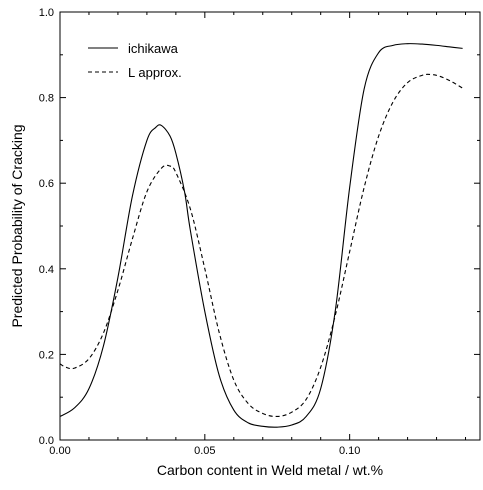 Image resolution: width=483 pixels, height=490 pixels. What do you see at coordinates (46, 184) in the screenshot?
I see `y-tick-label: 0.6` at bounding box center [46, 184].